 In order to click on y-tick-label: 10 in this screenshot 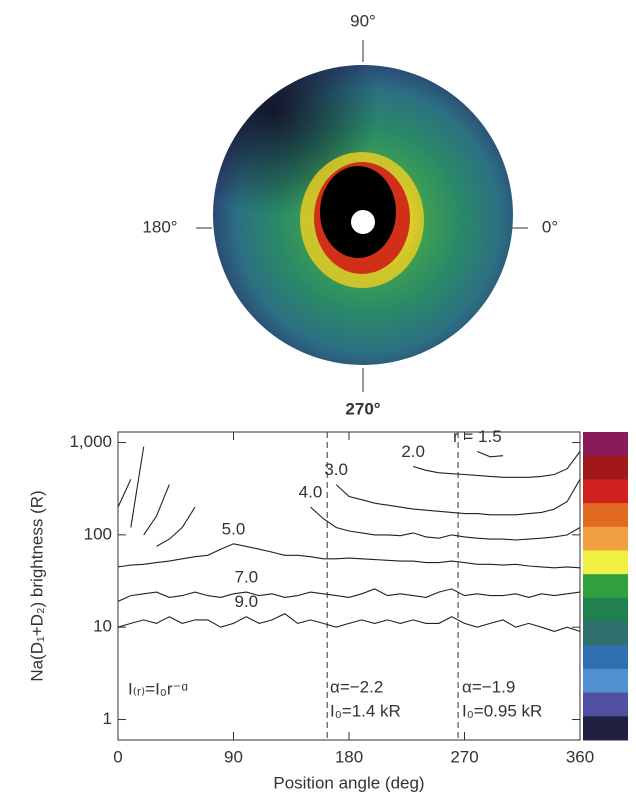, I will do `click(102, 626)`.